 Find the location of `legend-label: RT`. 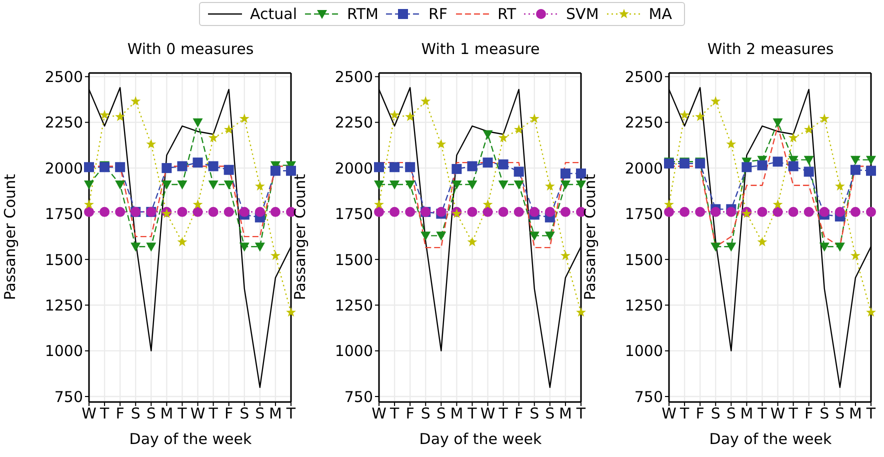

legend-label: RT is located at coordinates (507, 14).